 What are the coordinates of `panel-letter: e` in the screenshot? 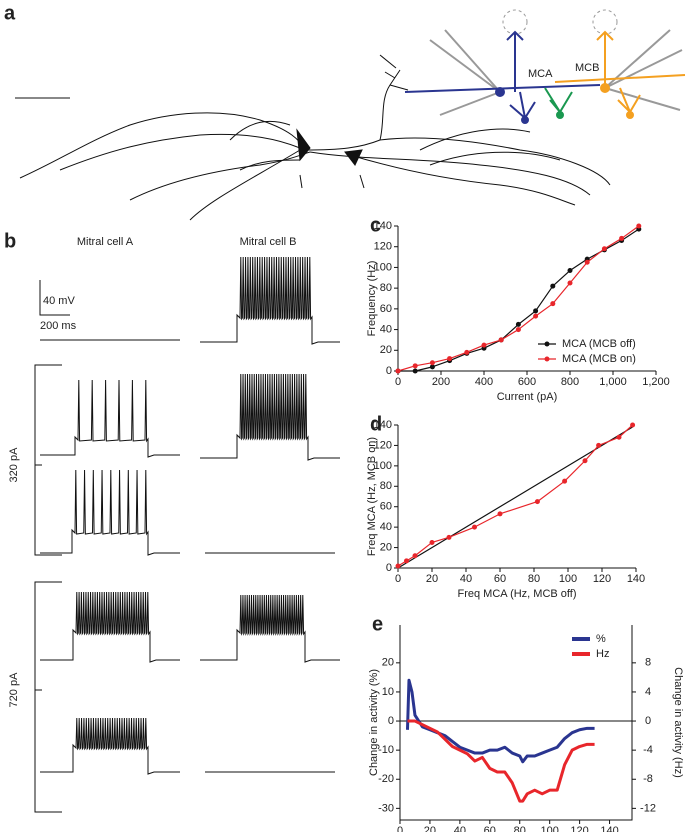 It's located at (377, 624).